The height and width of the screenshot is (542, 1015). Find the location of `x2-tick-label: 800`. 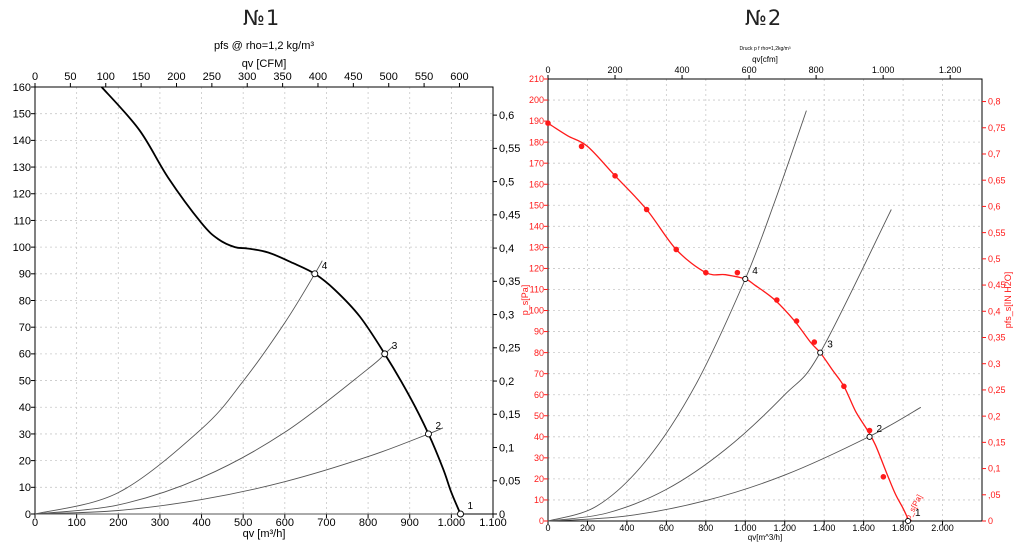

x2-tick-label: 800 is located at coordinates (816, 70).